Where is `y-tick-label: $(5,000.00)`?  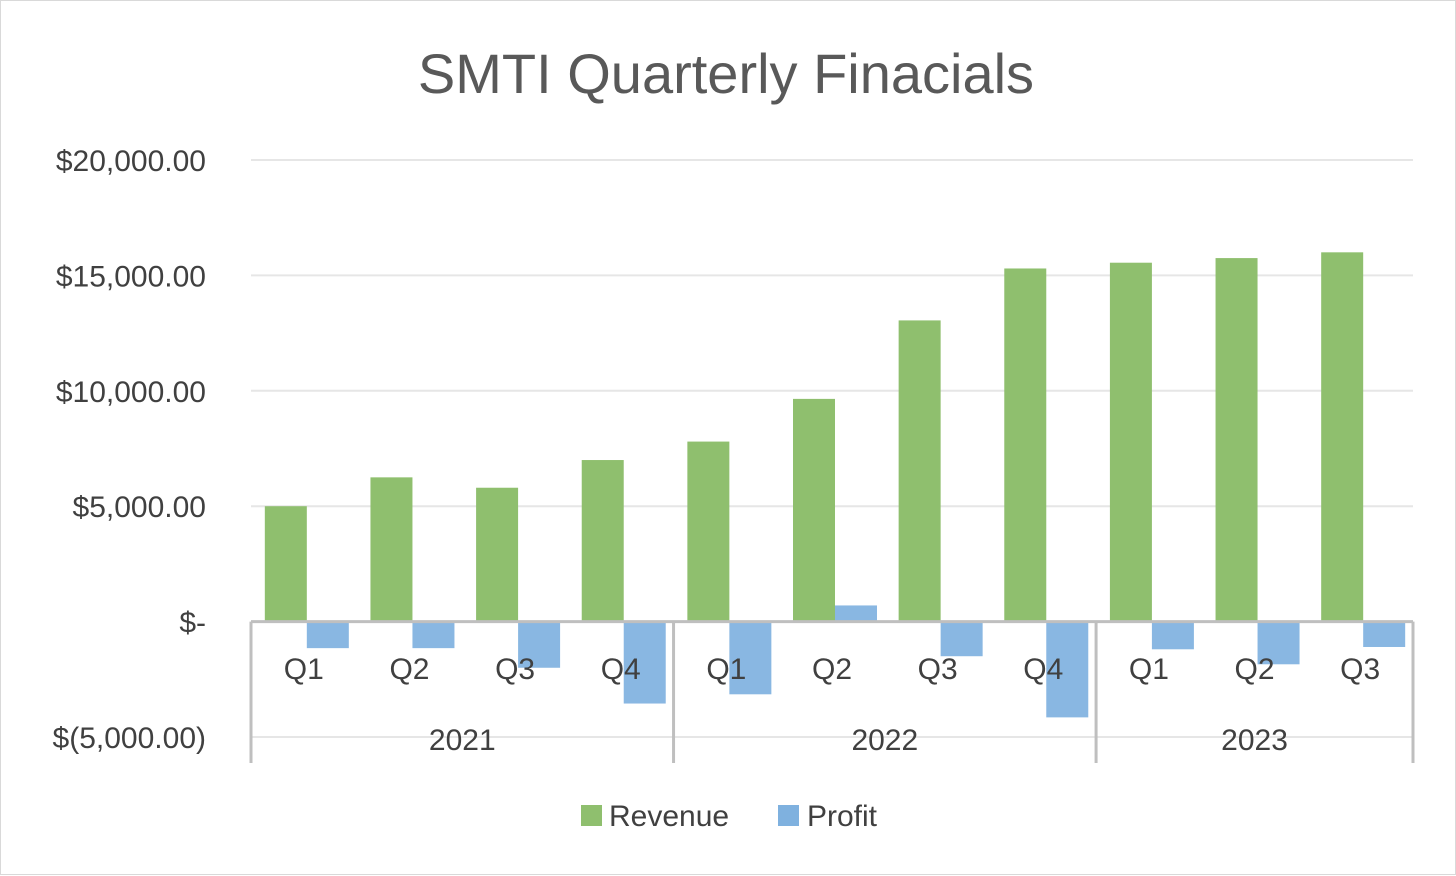
y-tick-label: $(5,000.00) is located at coordinates (129, 738).